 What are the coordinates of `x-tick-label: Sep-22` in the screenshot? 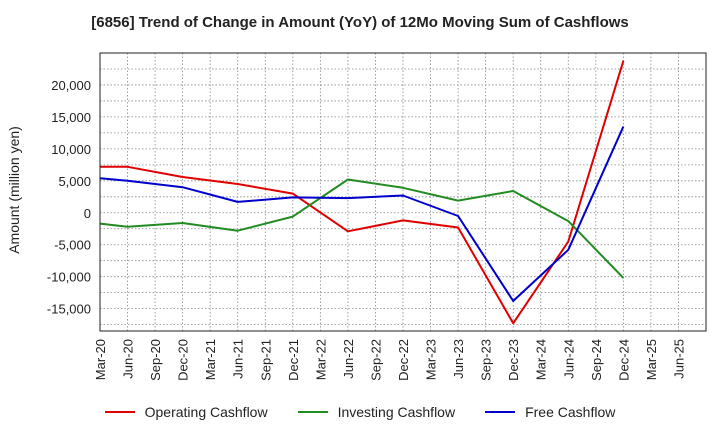 It's located at (375, 360).